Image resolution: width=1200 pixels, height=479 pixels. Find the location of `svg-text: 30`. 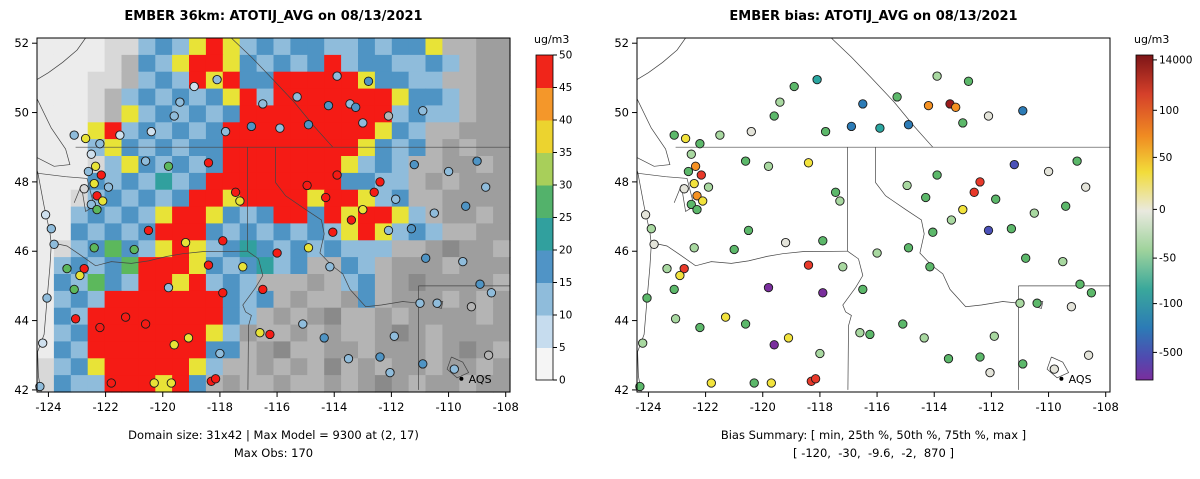

svg-text: 30 is located at coordinates (565, 186).